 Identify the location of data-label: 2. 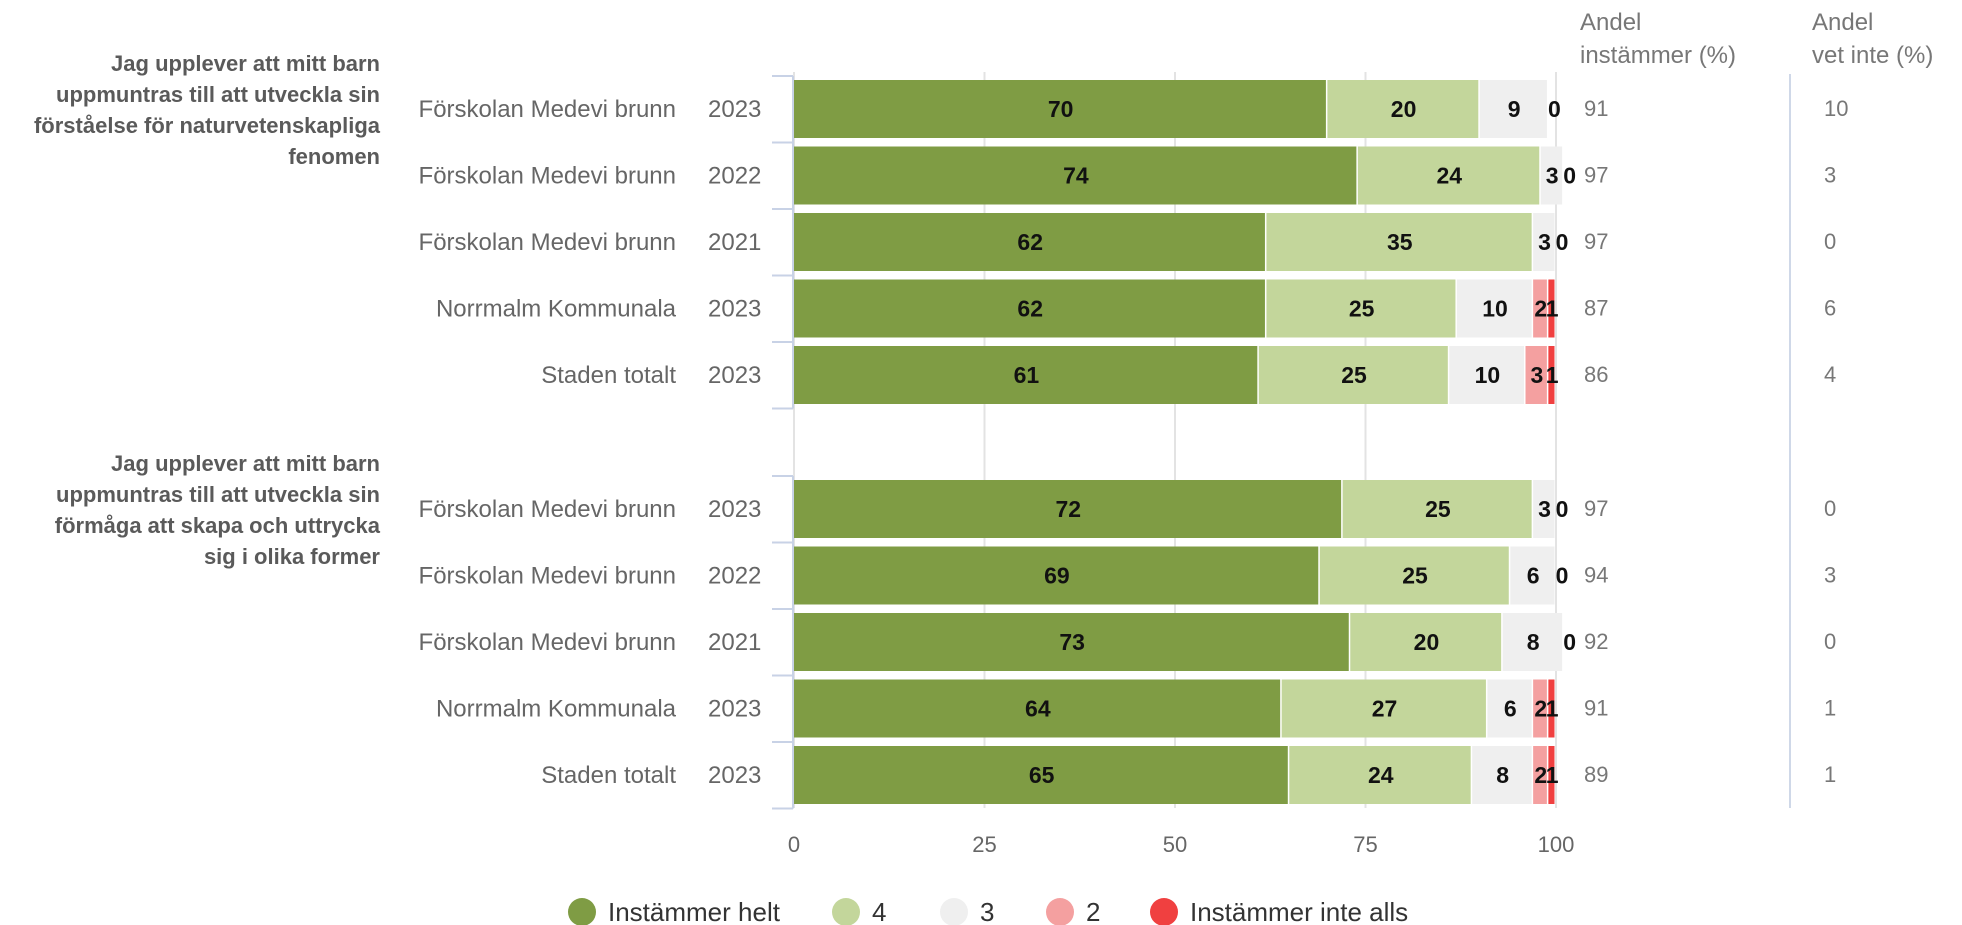
(1540, 709).